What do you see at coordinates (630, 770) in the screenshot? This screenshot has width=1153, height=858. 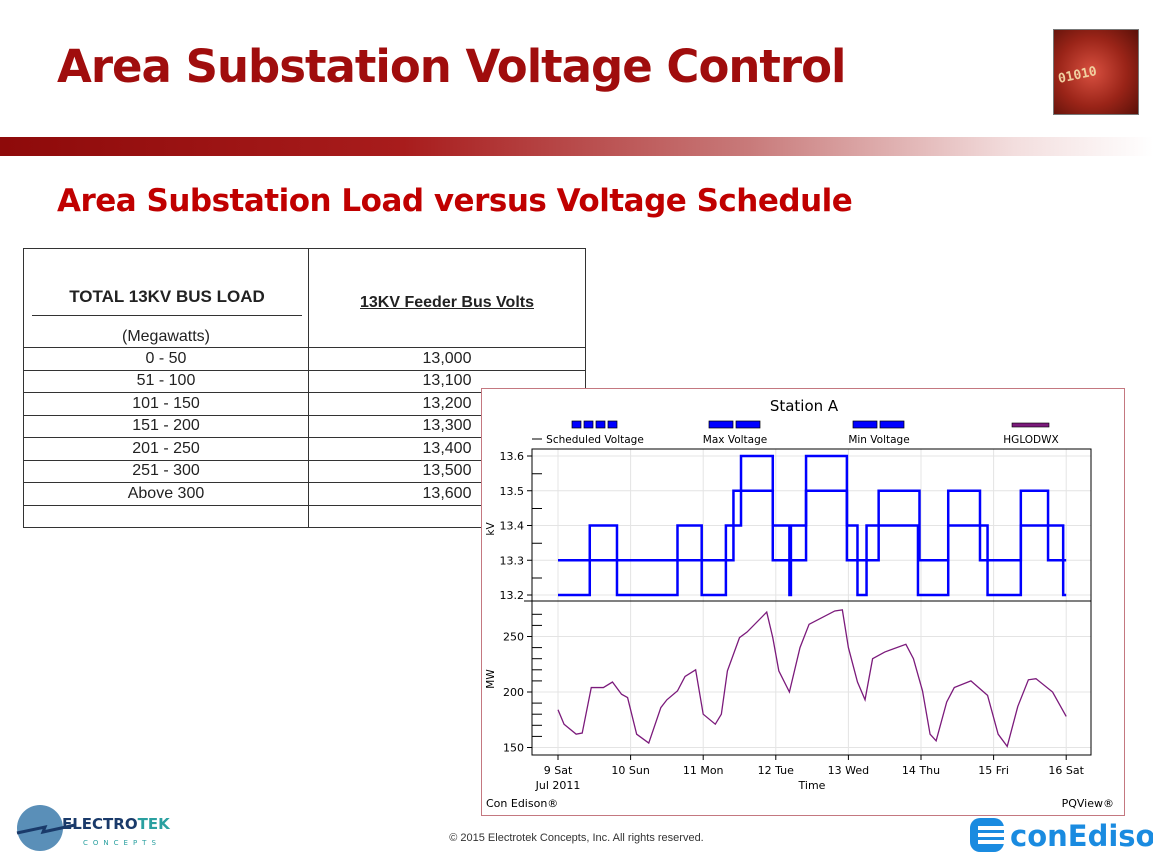 I see `x-tick-label: 10 Sun` at bounding box center [630, 770].